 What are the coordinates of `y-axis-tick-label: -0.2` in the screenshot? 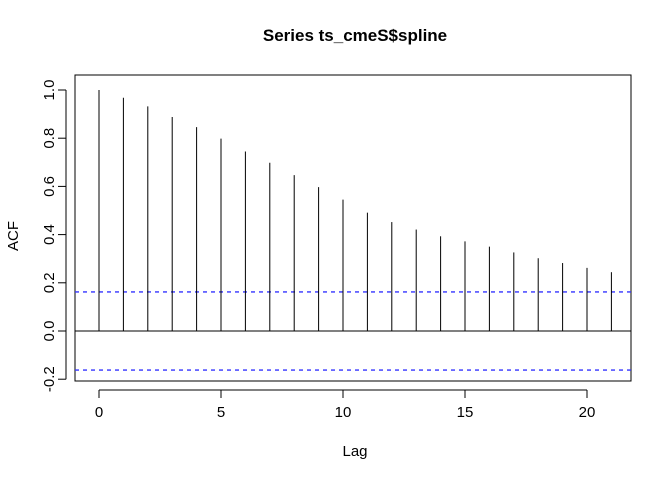 It's located at (49, 379).